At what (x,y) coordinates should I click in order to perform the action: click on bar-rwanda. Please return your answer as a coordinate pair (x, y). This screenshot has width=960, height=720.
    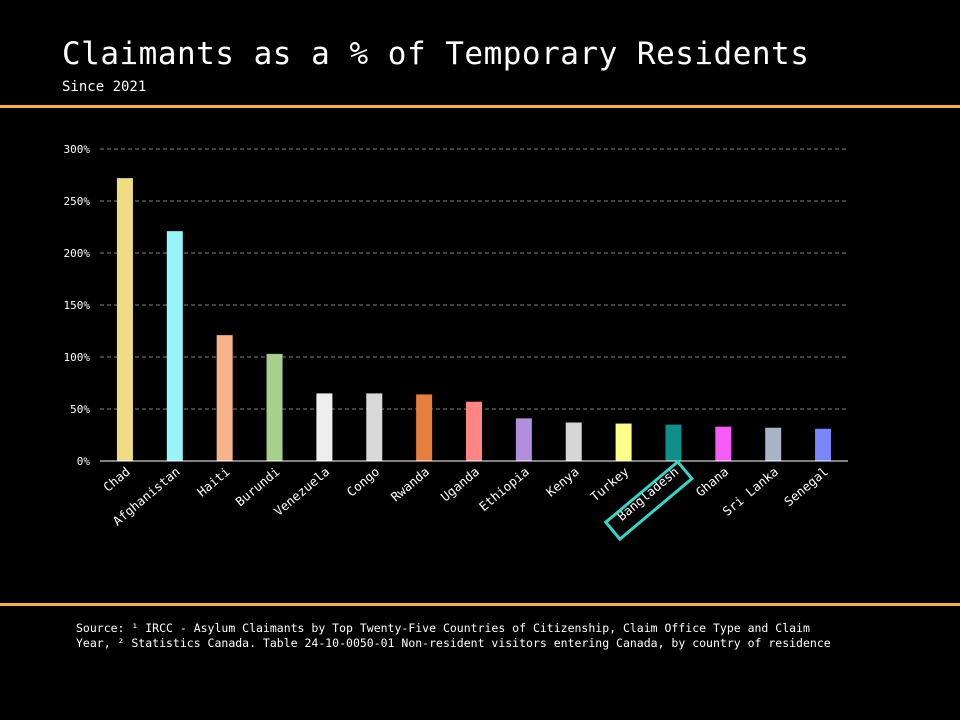
    Looking at the image, I should click on (424, 427).